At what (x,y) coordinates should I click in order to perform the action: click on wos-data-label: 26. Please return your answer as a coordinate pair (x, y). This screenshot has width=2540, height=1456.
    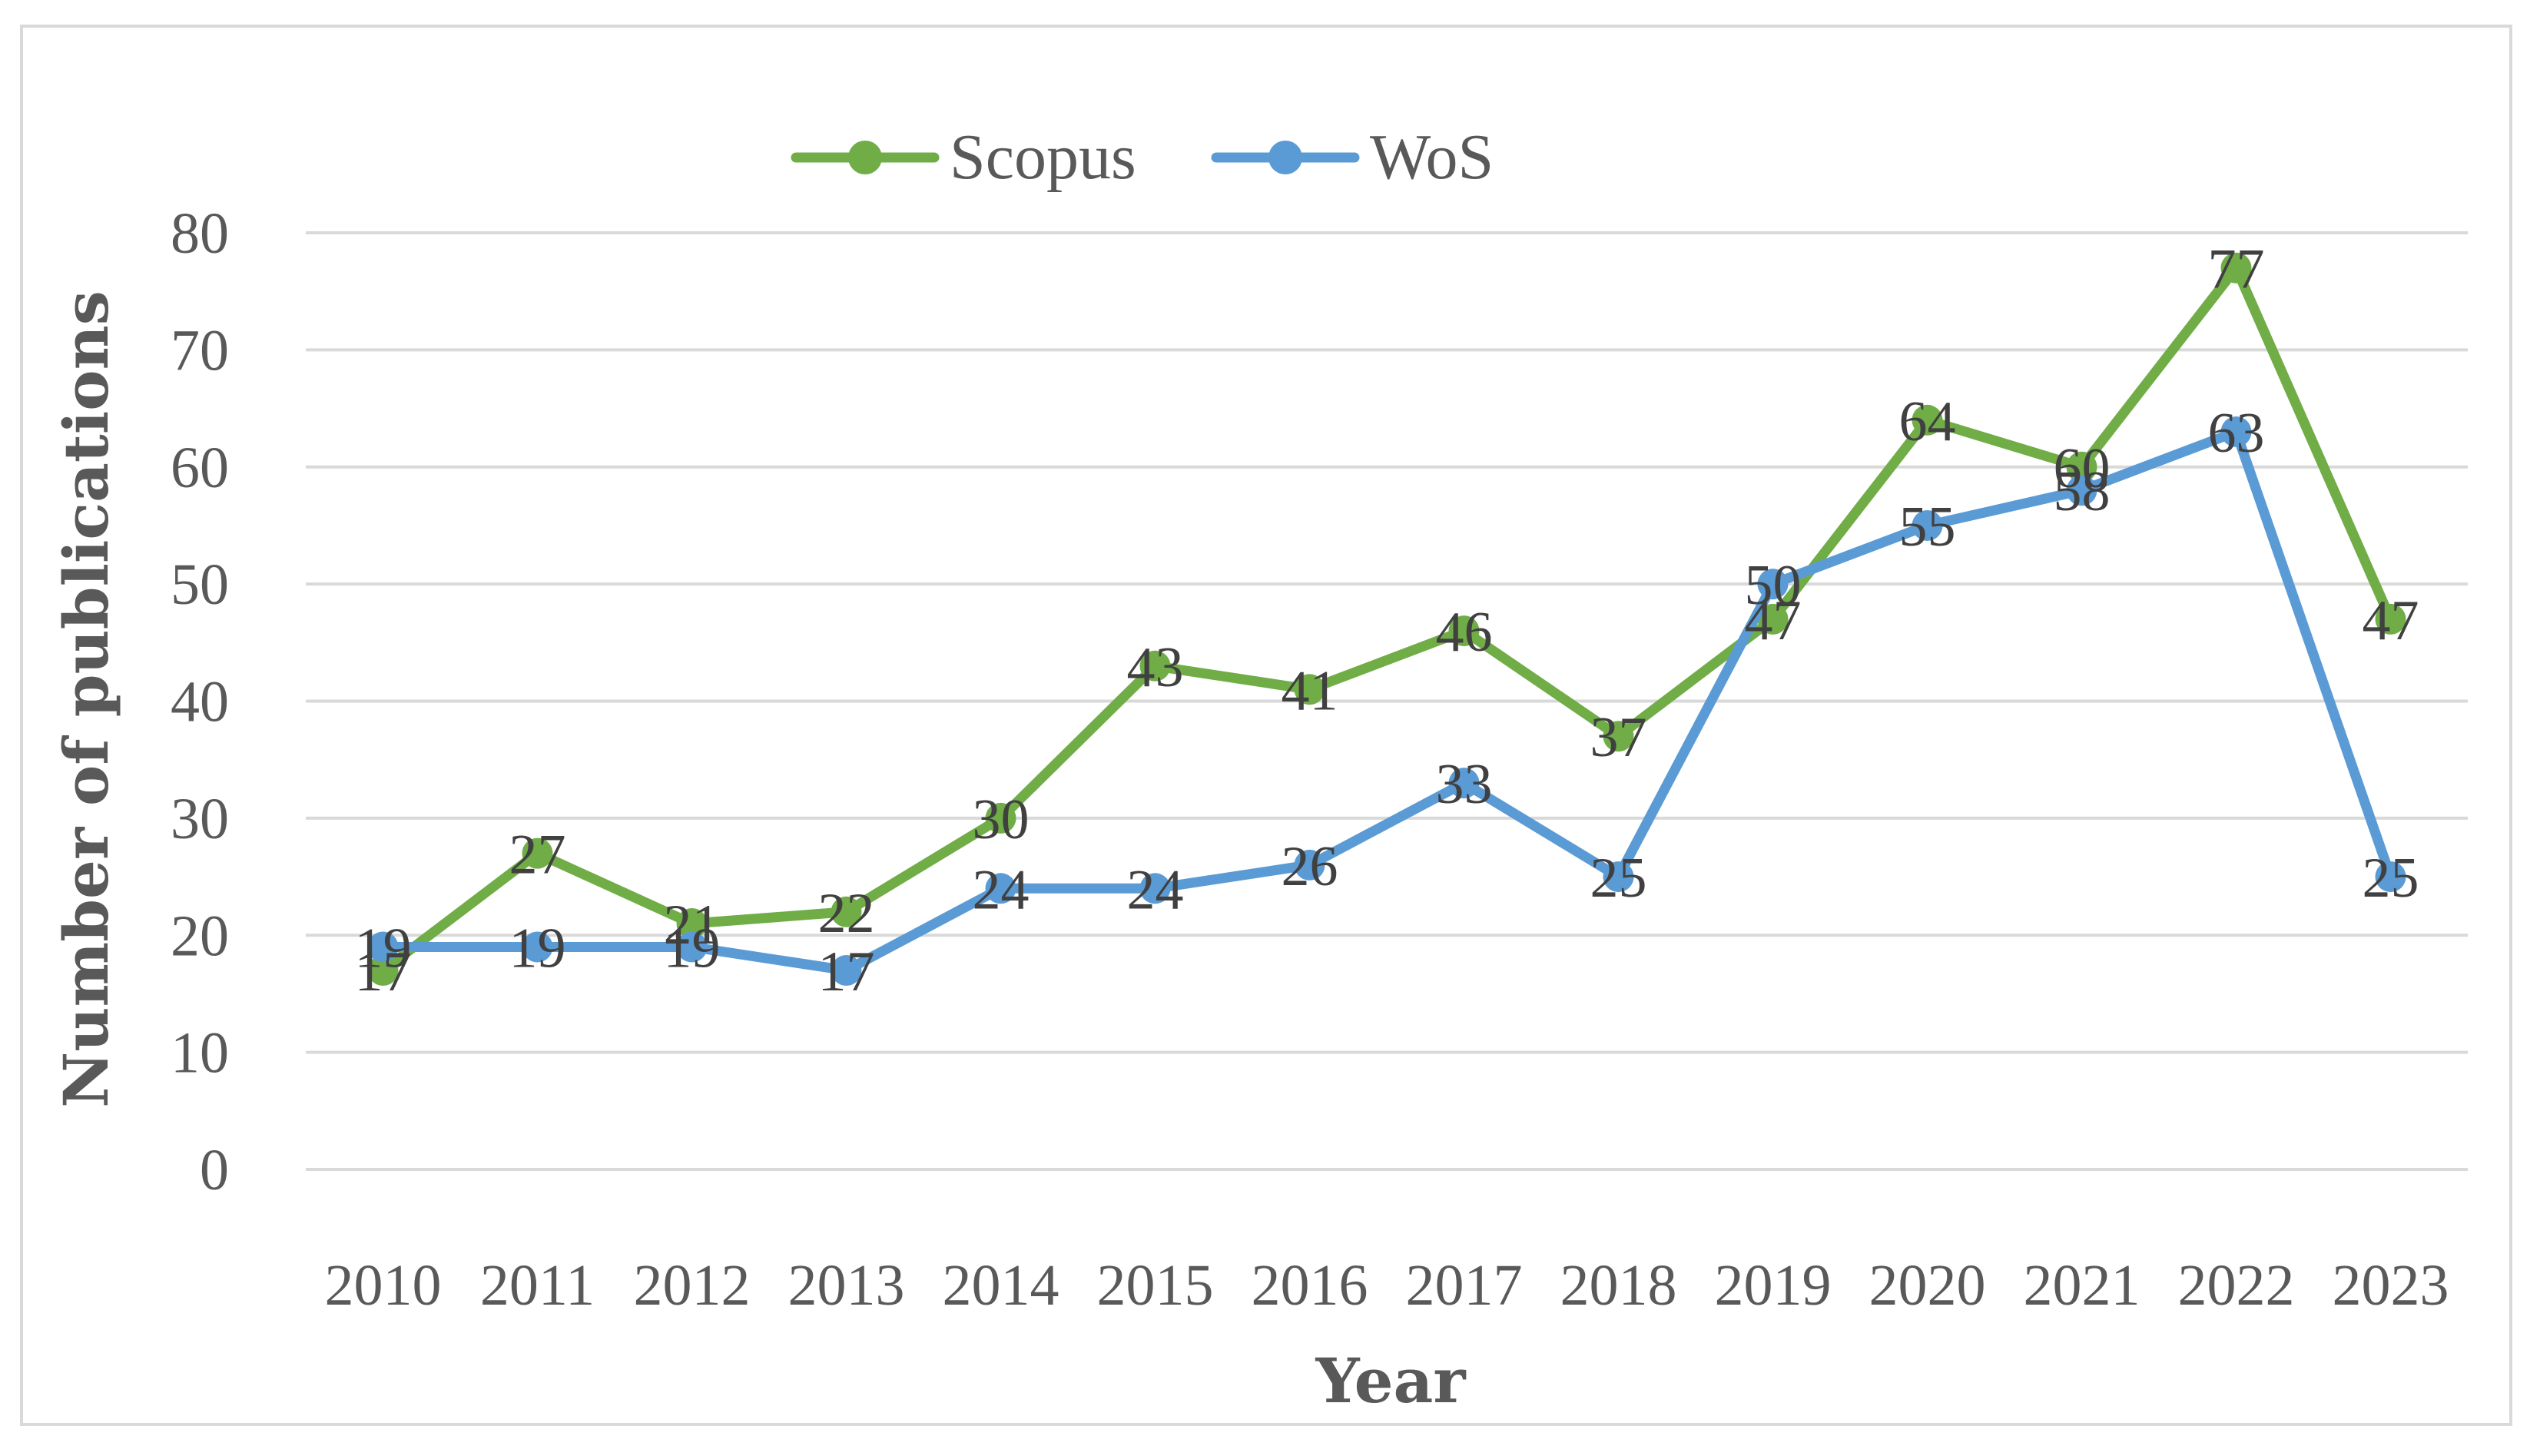
    Looking at the image, I should click on (1310, 867).